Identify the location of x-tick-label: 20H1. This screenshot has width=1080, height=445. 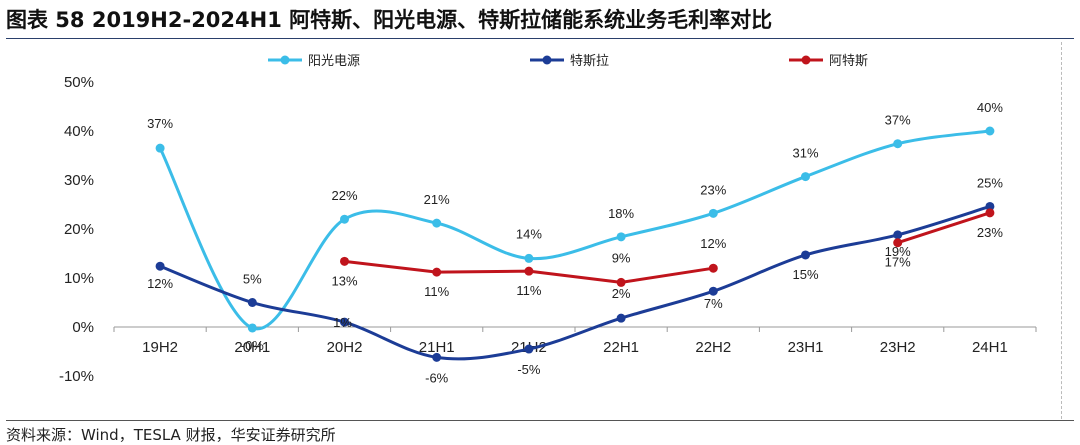
(252, 347).